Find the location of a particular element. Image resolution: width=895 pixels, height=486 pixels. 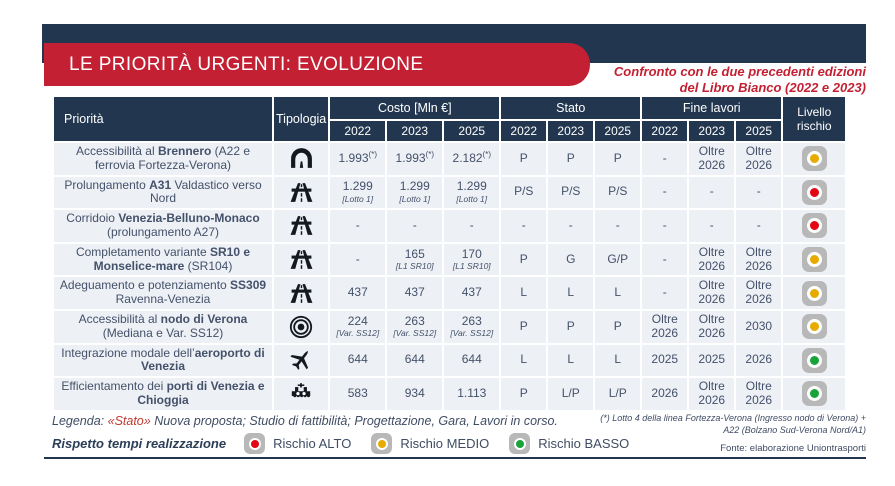

legend-chip-label: Rischio BASSO is located at coordinates (584, 443).